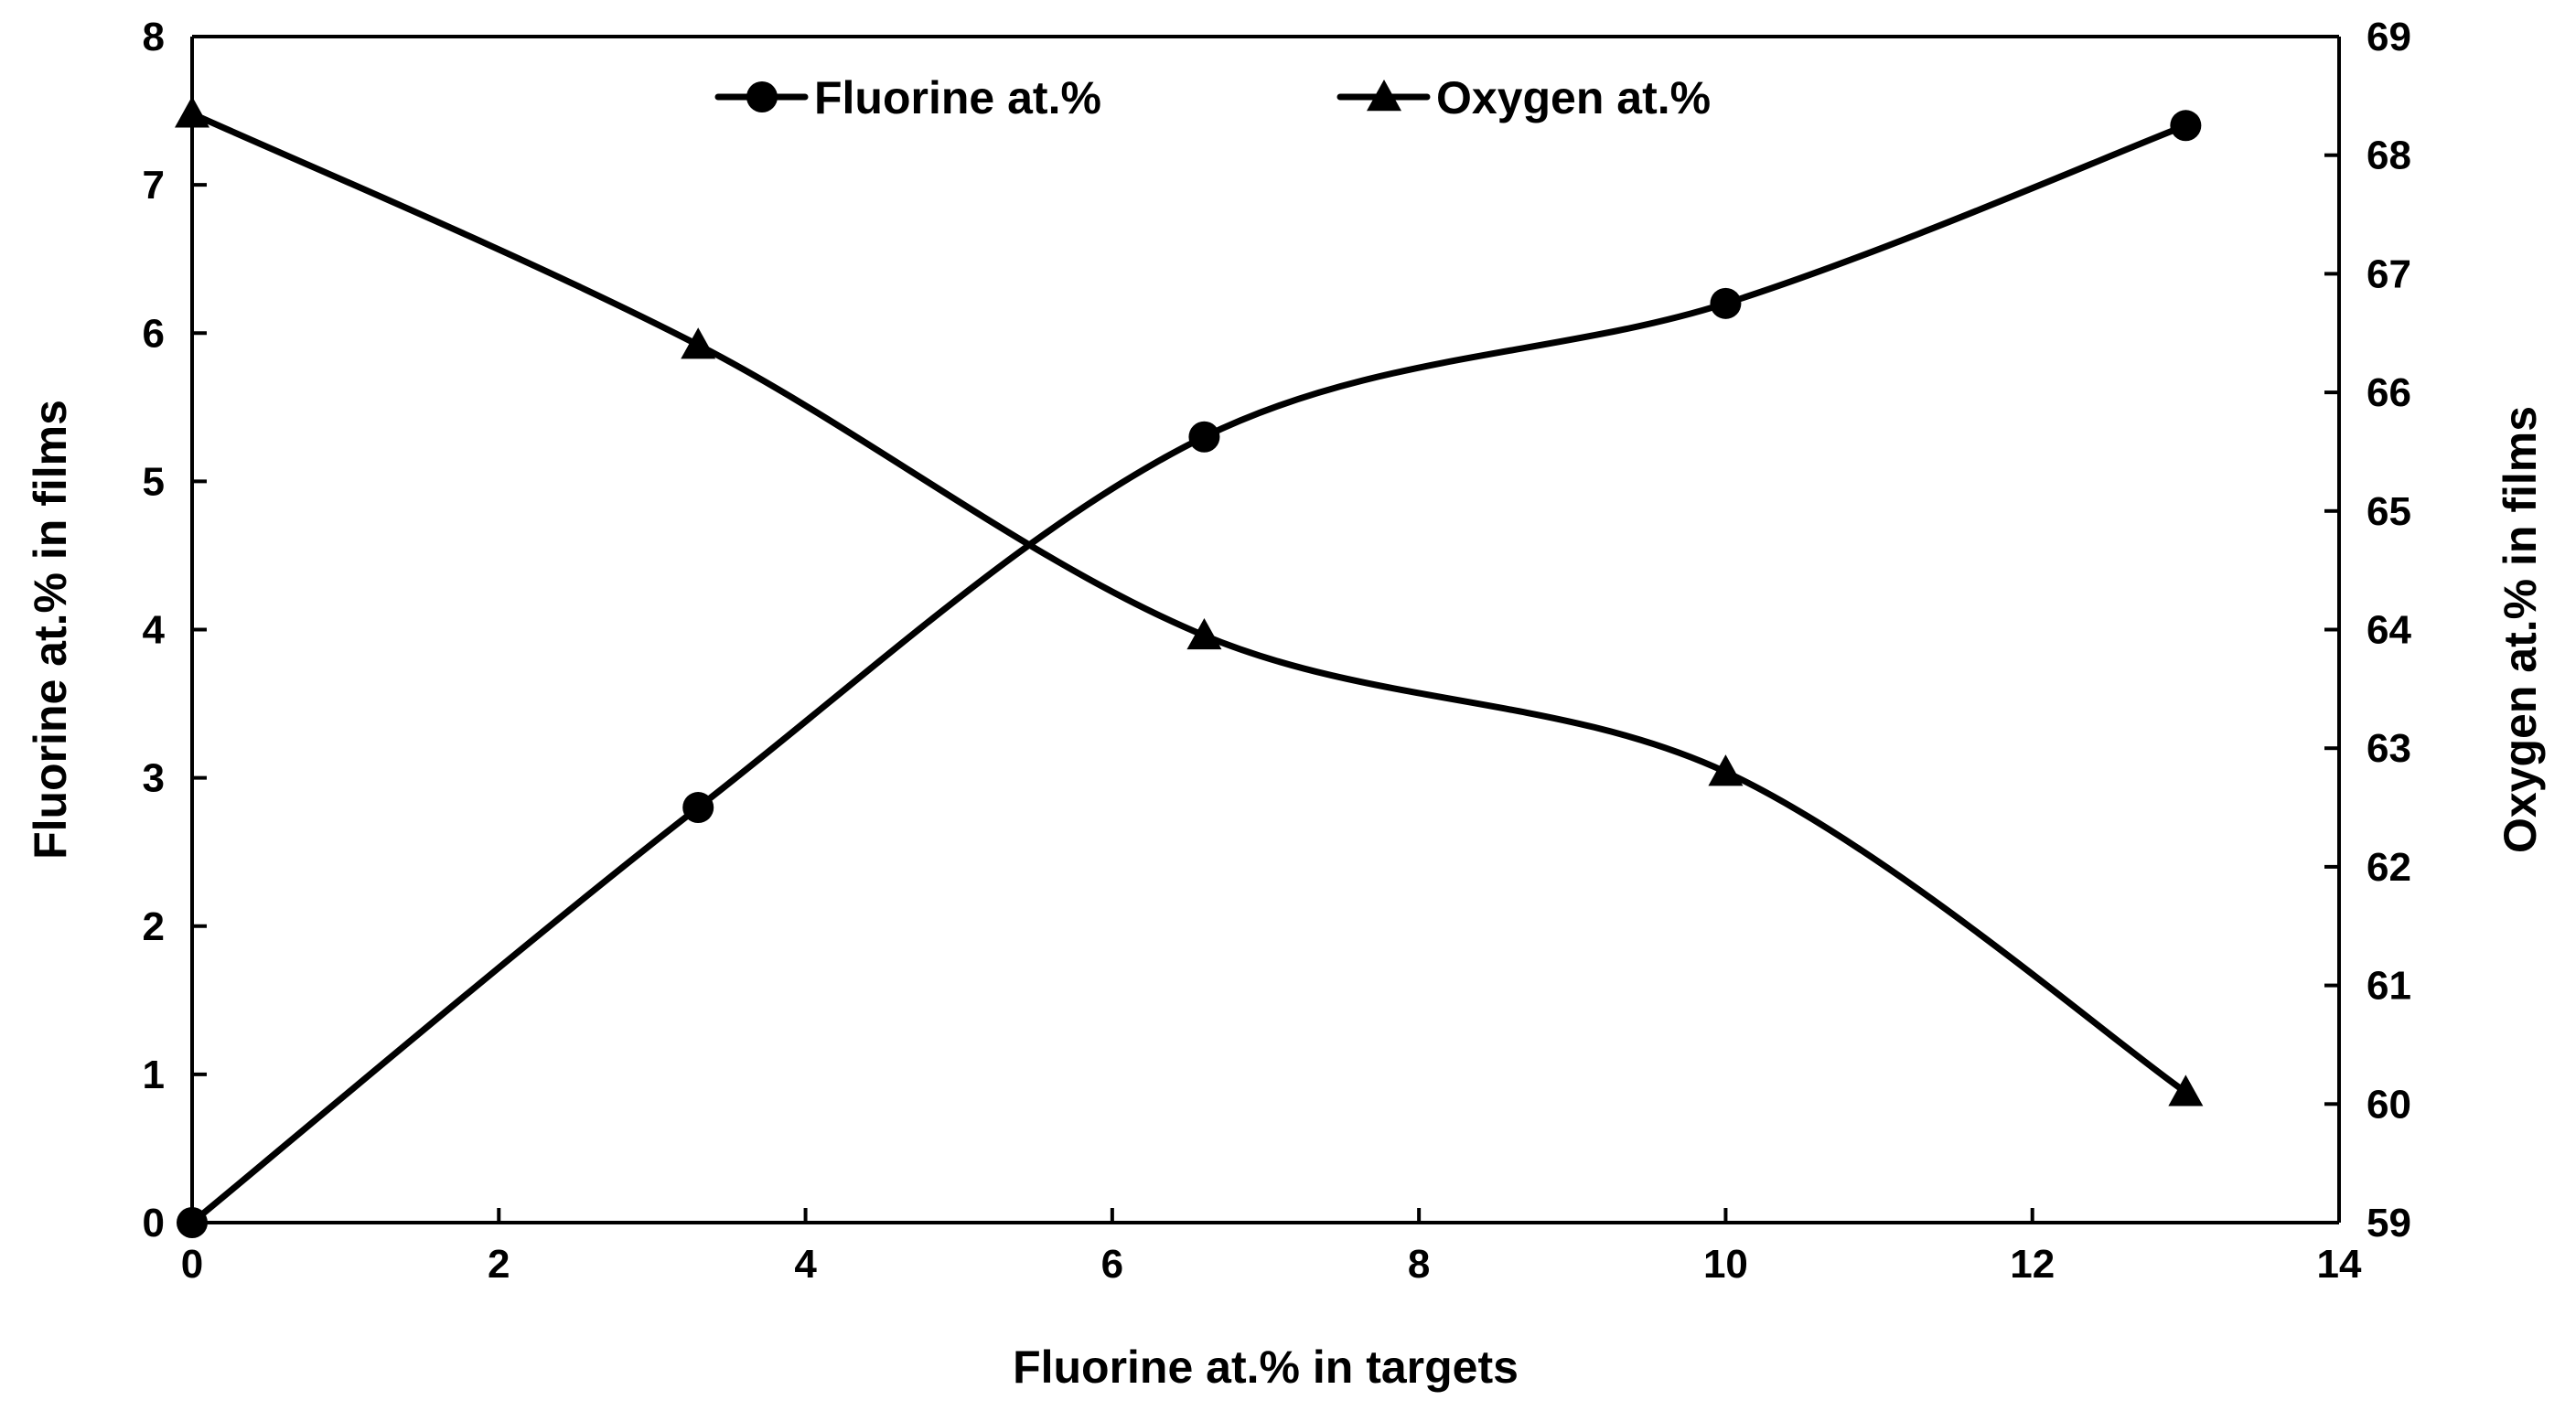  Describe the element at coordinates (2389, 867) in the screenshot. I see `y-right-tick-label: 62` at that location.